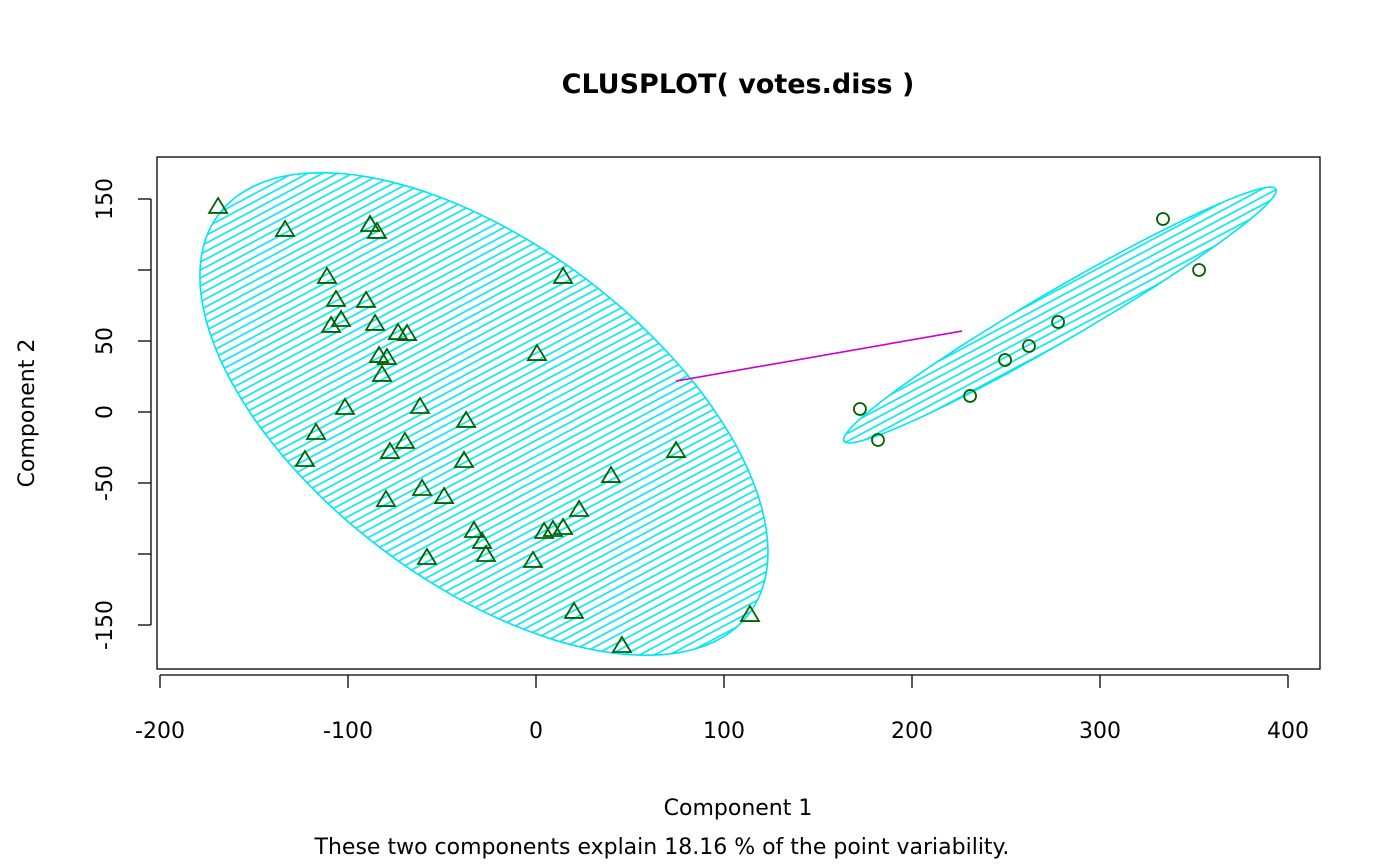 Image resolution: width=1400 pixels, height=866 pixels. What do you see at coordinates (819, 356) in the screenshot?
I see `cluster-connector-line` at bounding box center [819, 356].